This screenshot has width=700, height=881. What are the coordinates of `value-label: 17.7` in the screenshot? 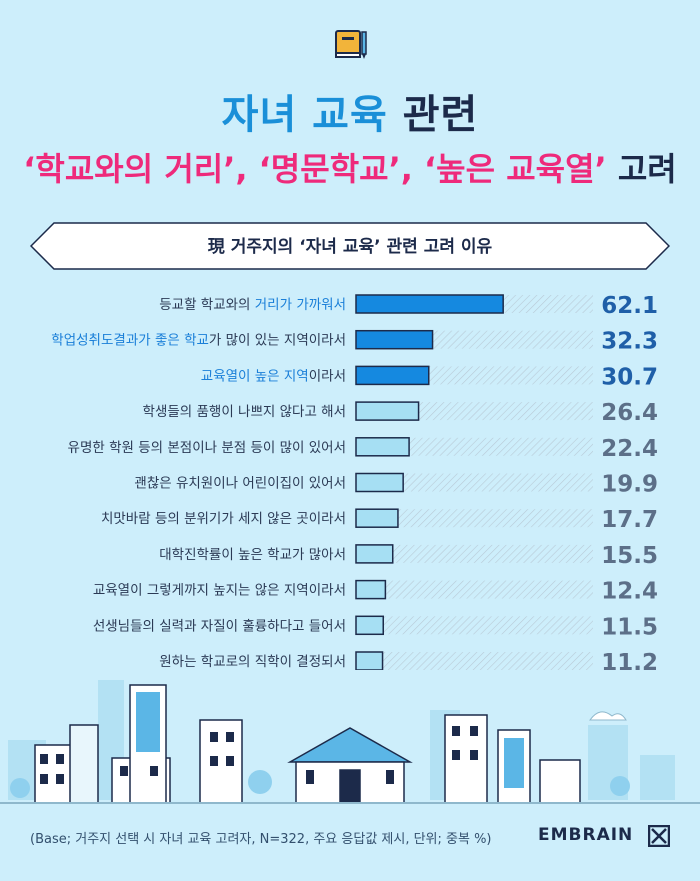 It's located at (629, 520).